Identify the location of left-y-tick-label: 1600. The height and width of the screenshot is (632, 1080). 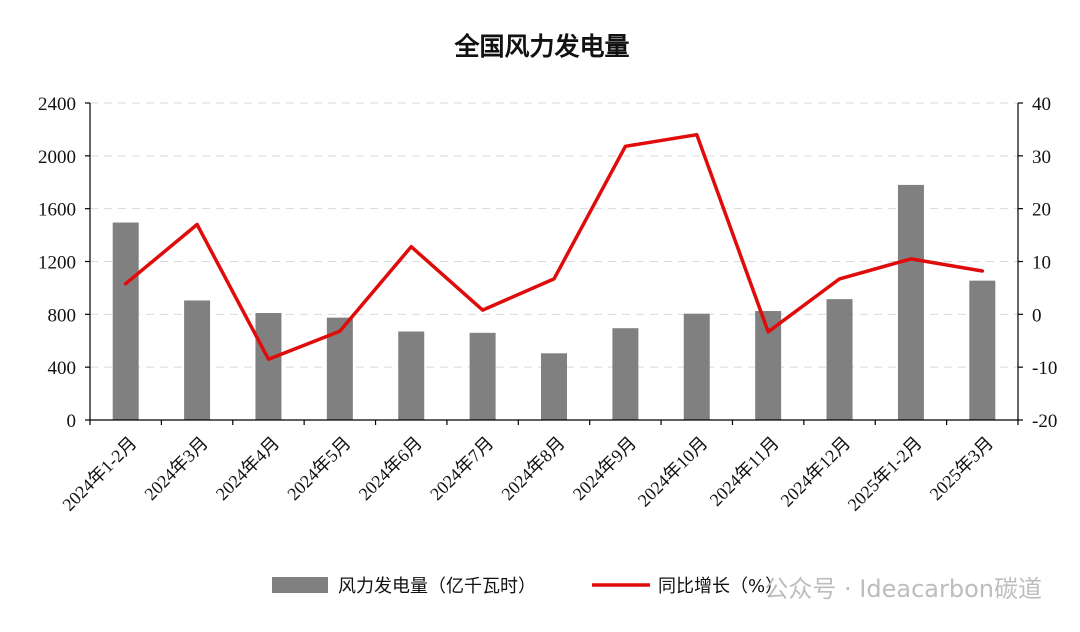
(57, 210).